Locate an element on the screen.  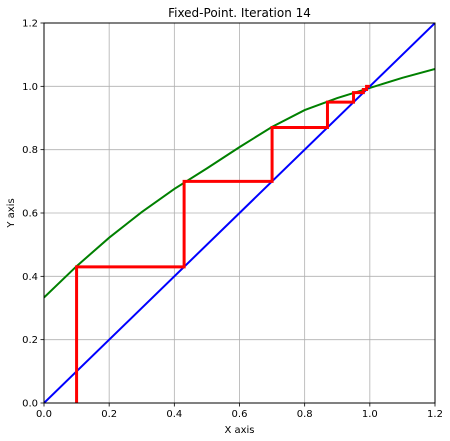
x-tick-label: 0.2 is located at coordinates (109, 414).